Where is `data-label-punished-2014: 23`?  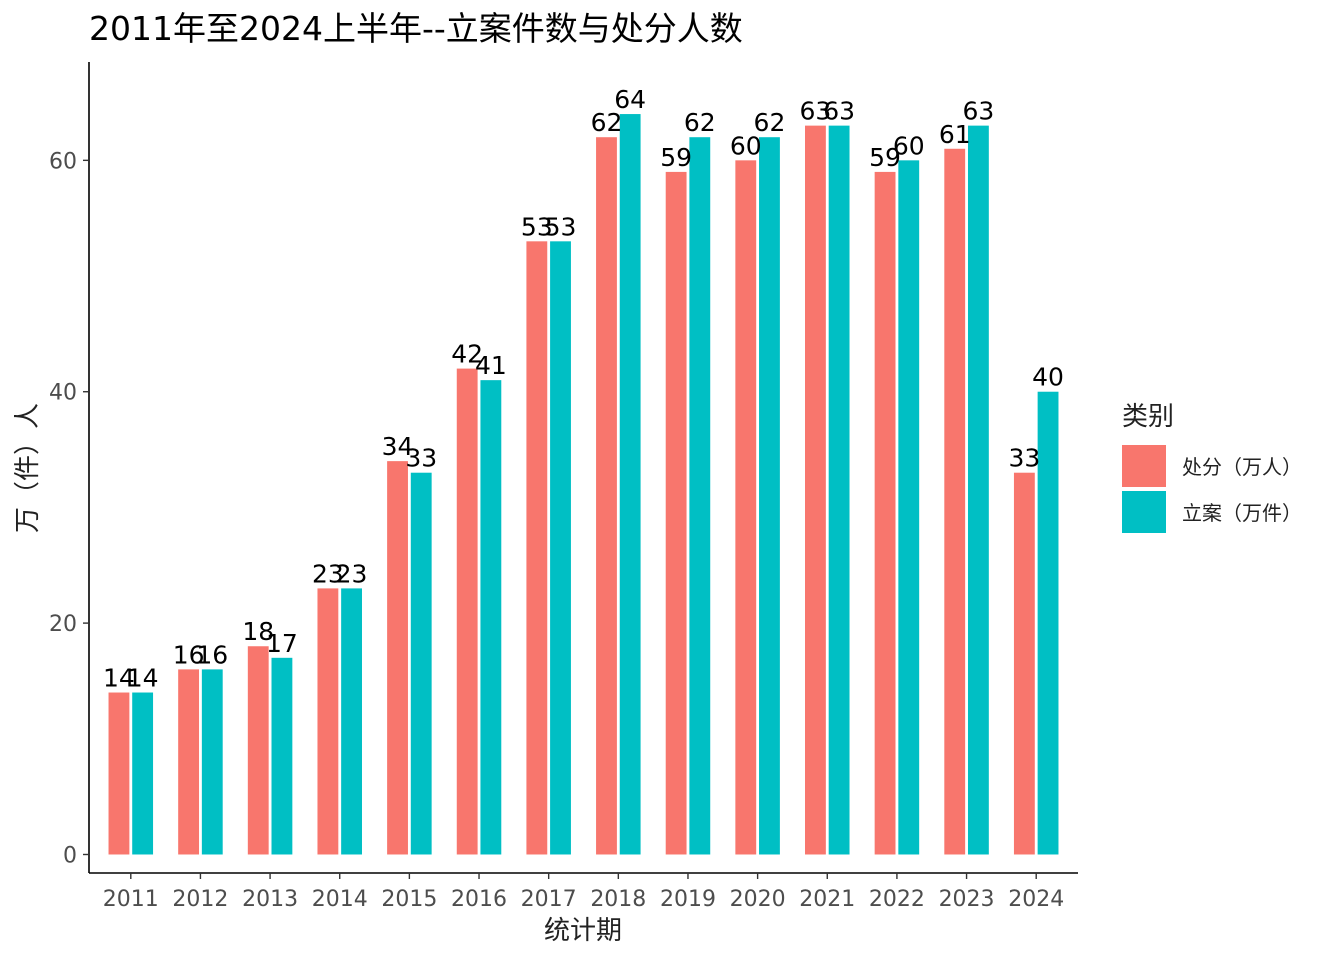 data-label-punished-2014: 23 is located at coordinates (328, 573).